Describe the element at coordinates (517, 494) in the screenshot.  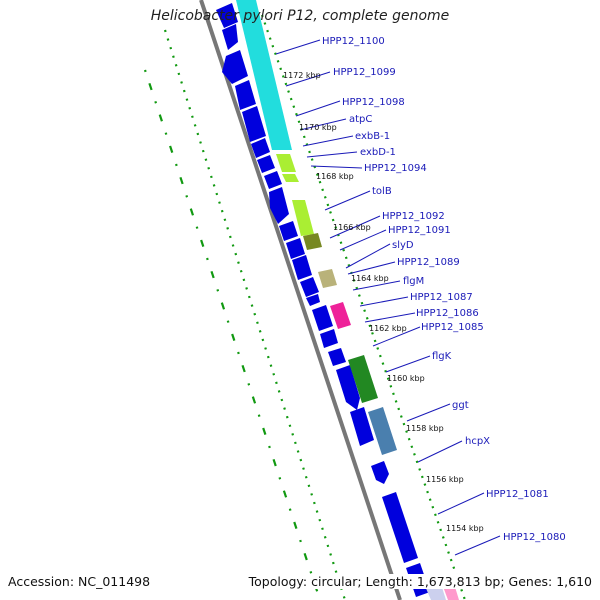
I see `gene-label: HPP12_1081` at that location.